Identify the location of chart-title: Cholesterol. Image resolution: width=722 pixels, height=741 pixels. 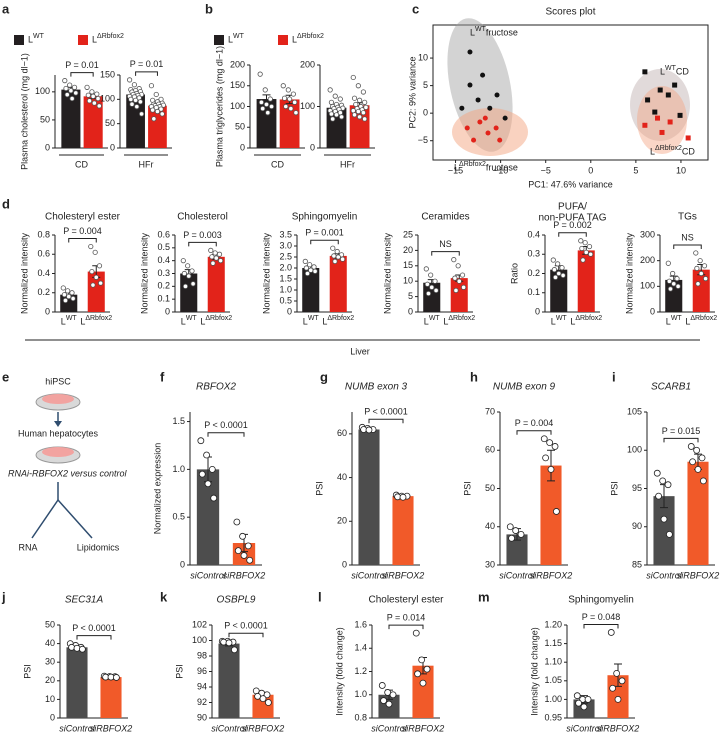
(202, 217).